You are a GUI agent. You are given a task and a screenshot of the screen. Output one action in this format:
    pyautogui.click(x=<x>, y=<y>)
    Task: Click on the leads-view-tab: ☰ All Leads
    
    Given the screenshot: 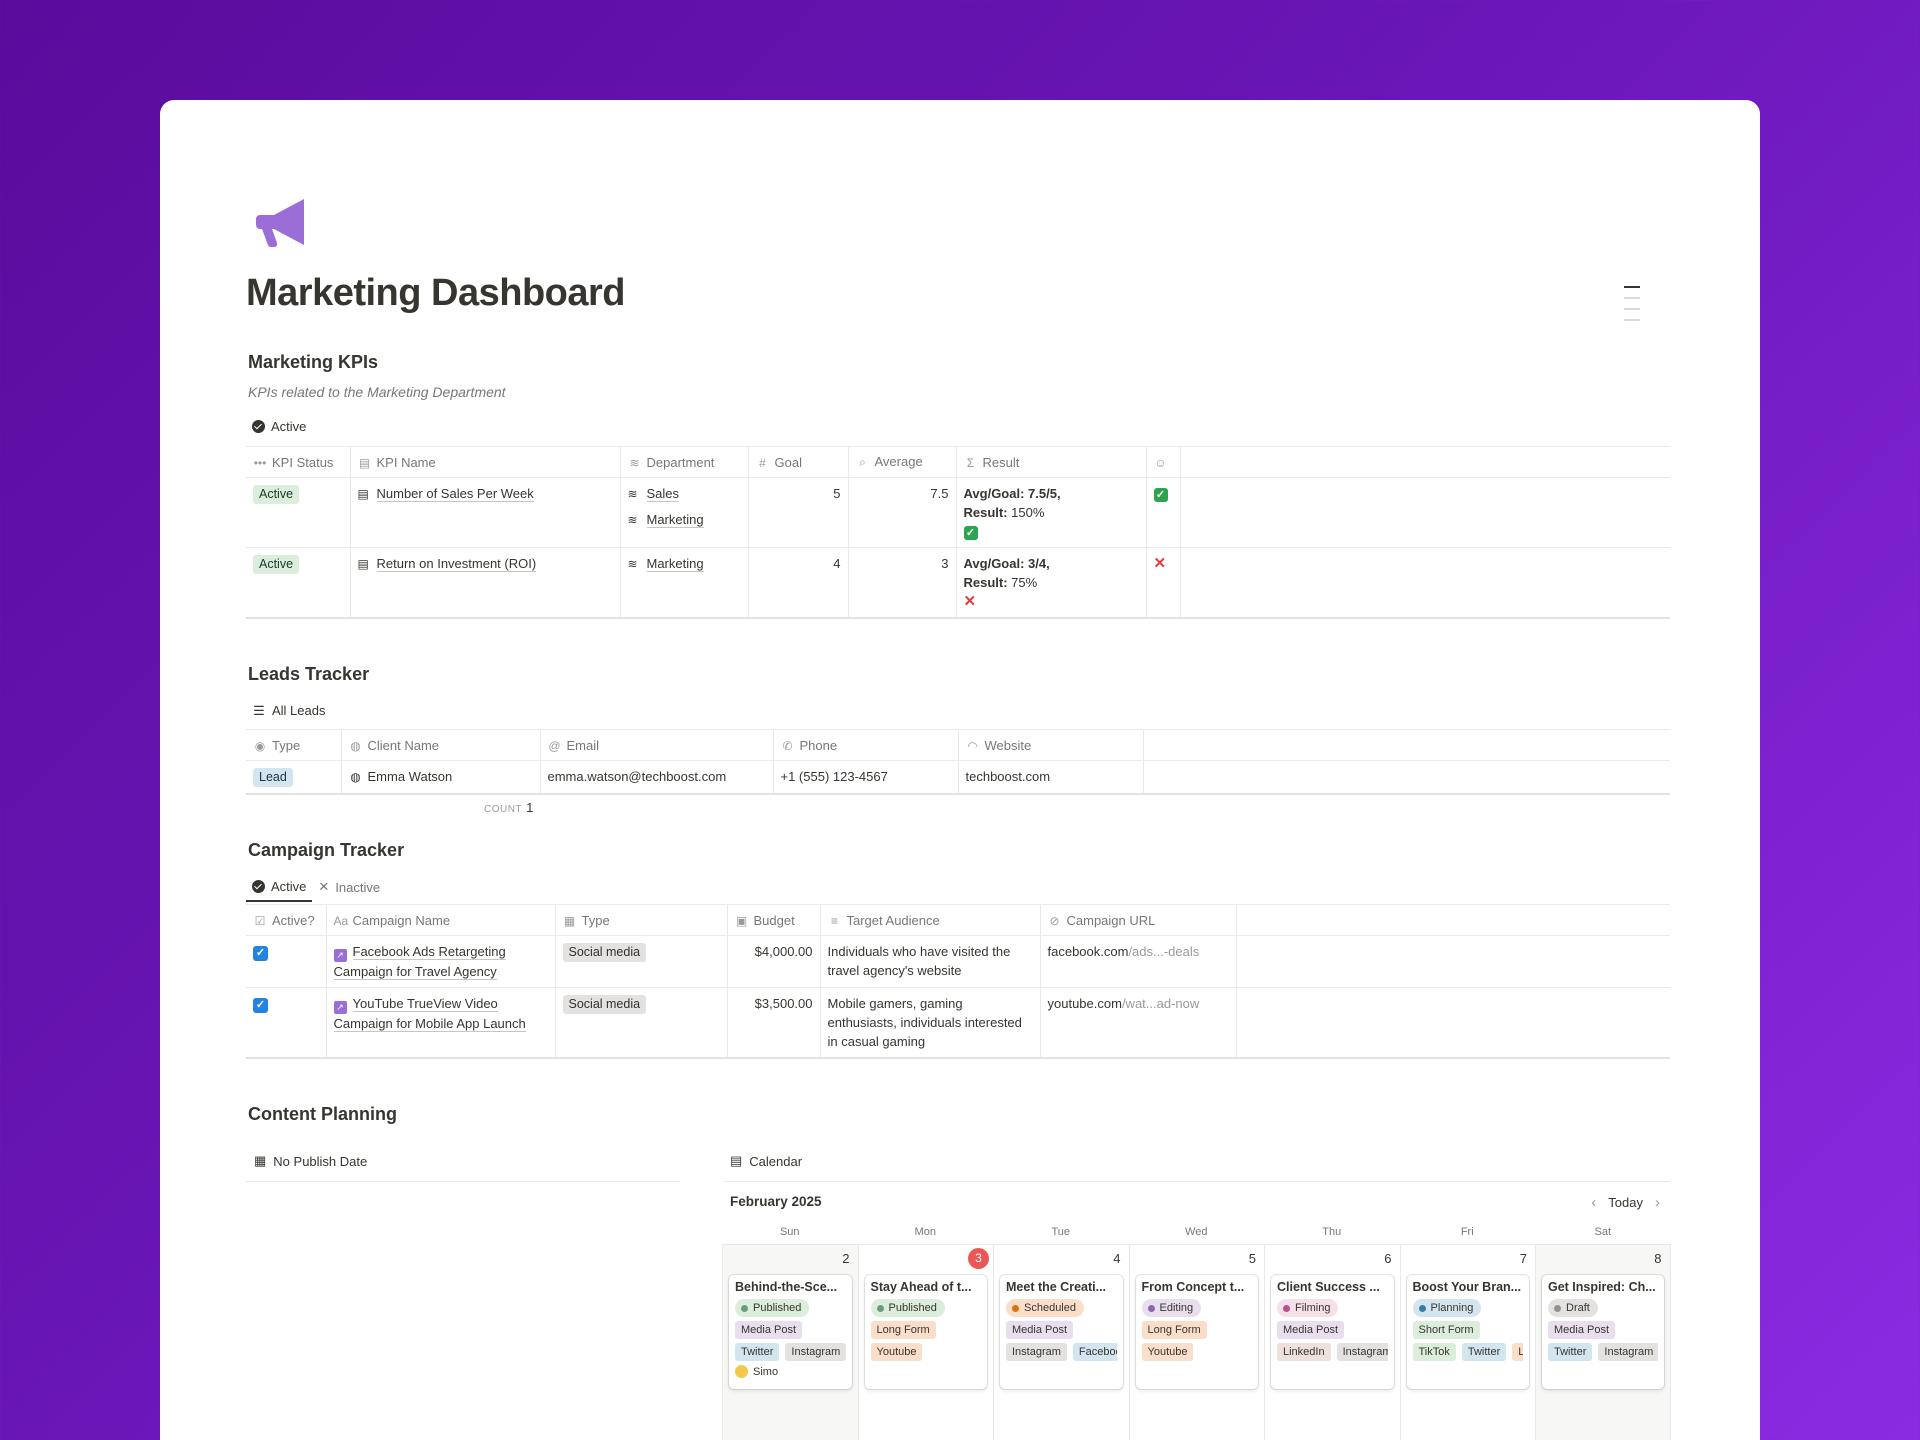 What is the action you would take?
    pyautogui.click(x=289, y=711)
    